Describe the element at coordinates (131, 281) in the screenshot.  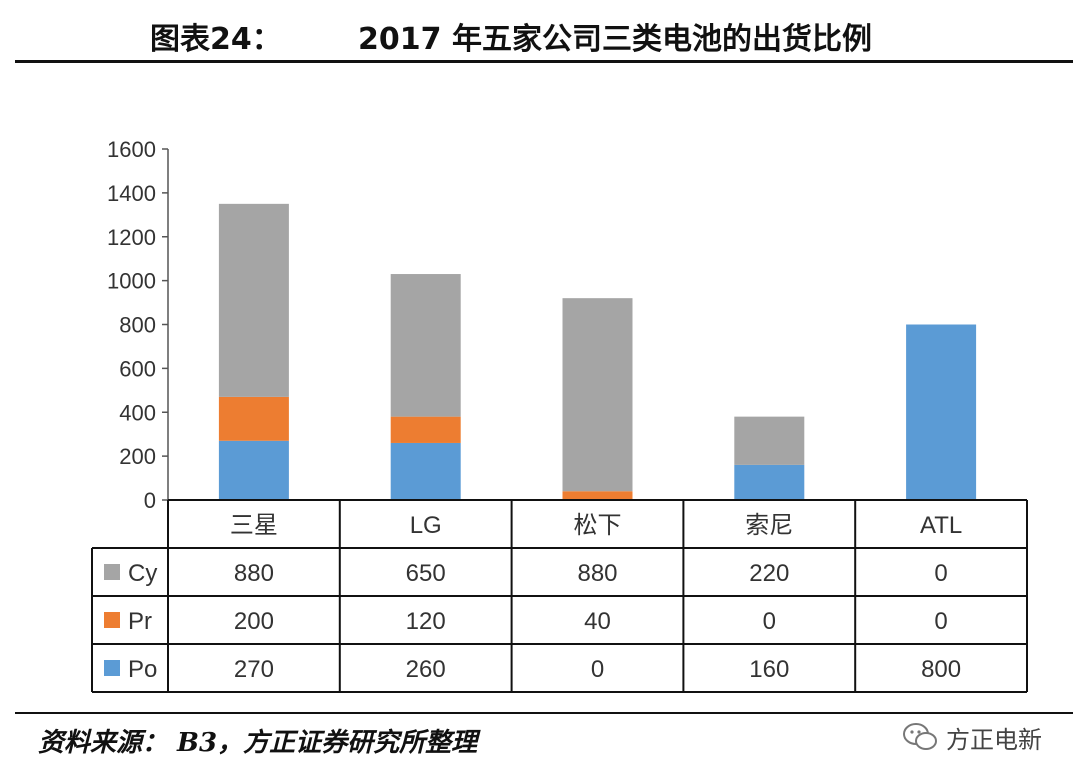
I see `y-tick-label: 1000` at that location.